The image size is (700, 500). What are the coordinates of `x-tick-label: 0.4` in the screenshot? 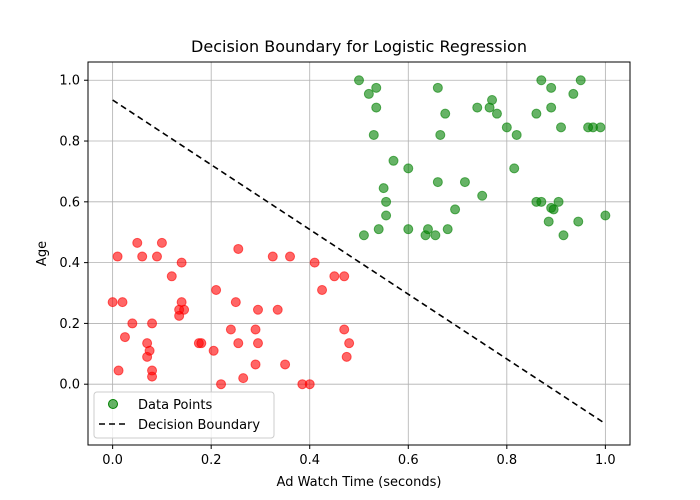 It's located at (309, 460).